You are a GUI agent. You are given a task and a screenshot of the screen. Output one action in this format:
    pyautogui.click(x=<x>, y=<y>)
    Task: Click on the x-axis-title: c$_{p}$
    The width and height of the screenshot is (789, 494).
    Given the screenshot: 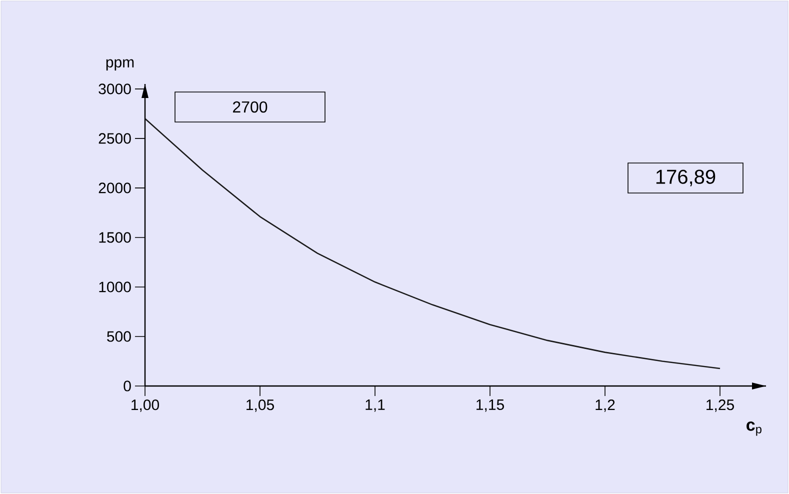 What is the action you would take?
    pyautogui.click(x=754, y=429)
    